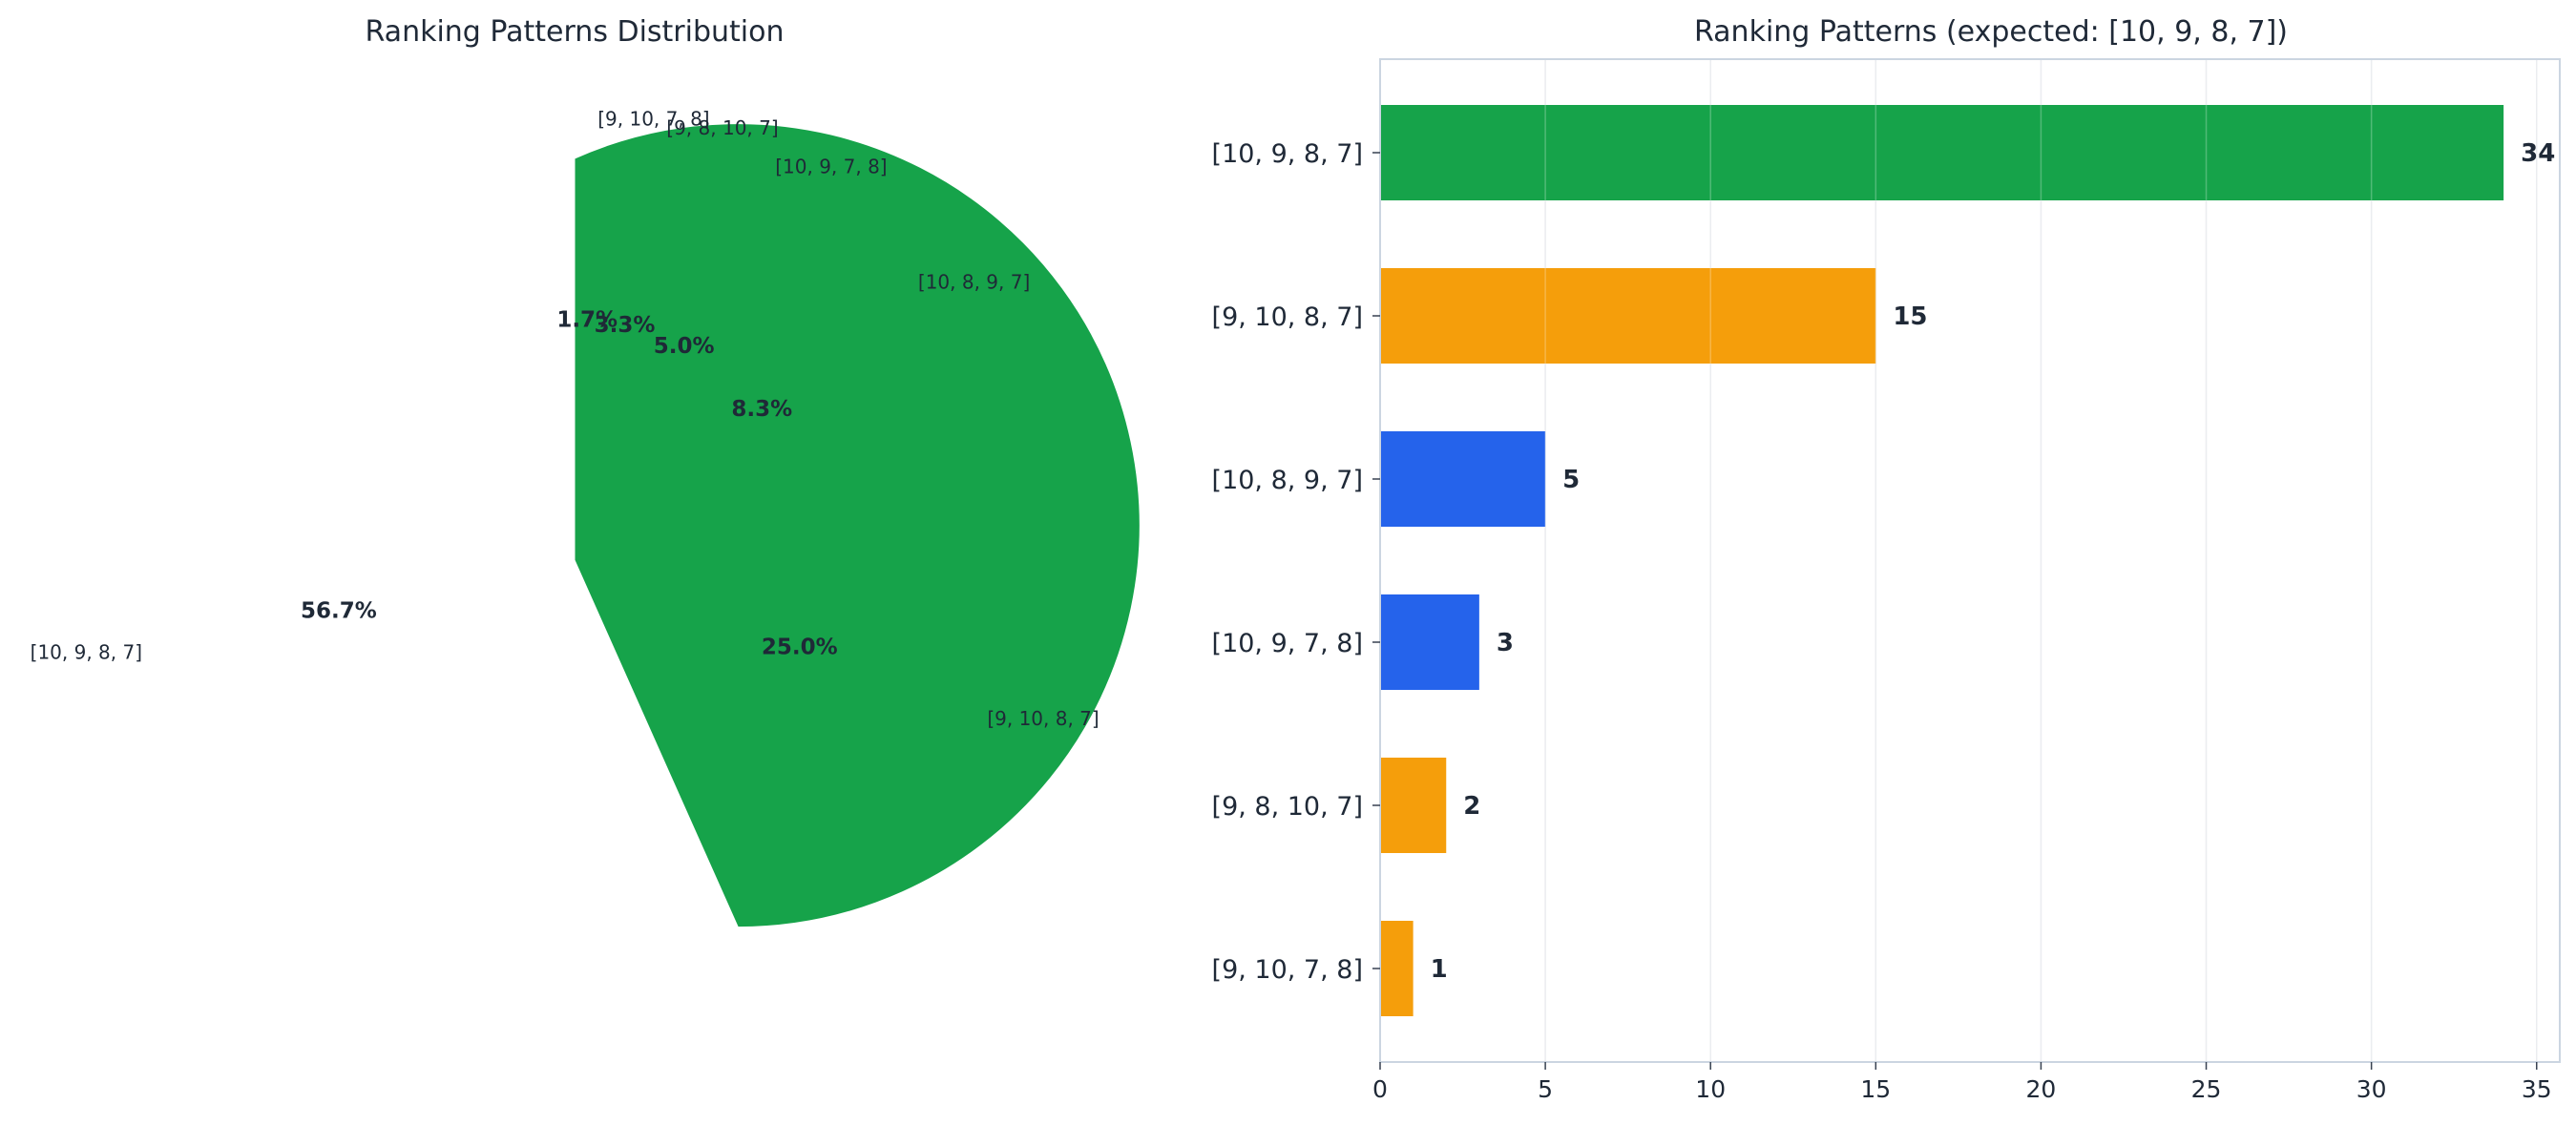  I want to click on y-tick-label: [10, 9, 8, 7], so click(1287, 154).